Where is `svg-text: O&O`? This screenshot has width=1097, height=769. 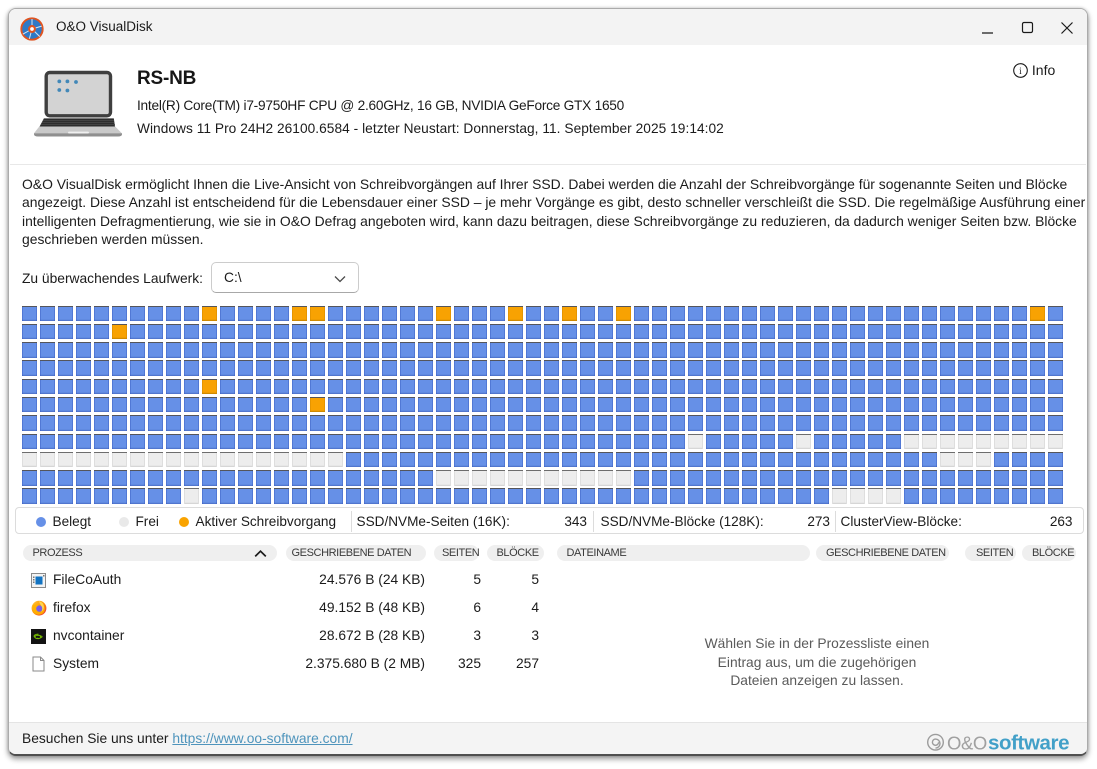
svg-text: O&O is located at coordinates (967, 742).